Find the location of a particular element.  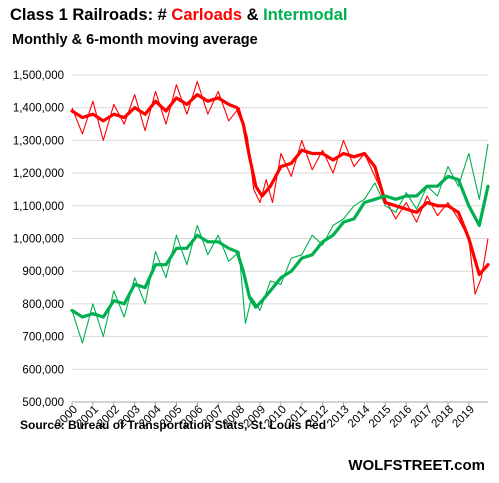

y-tick-label: 500,000 is located at coordinates (43, 403).